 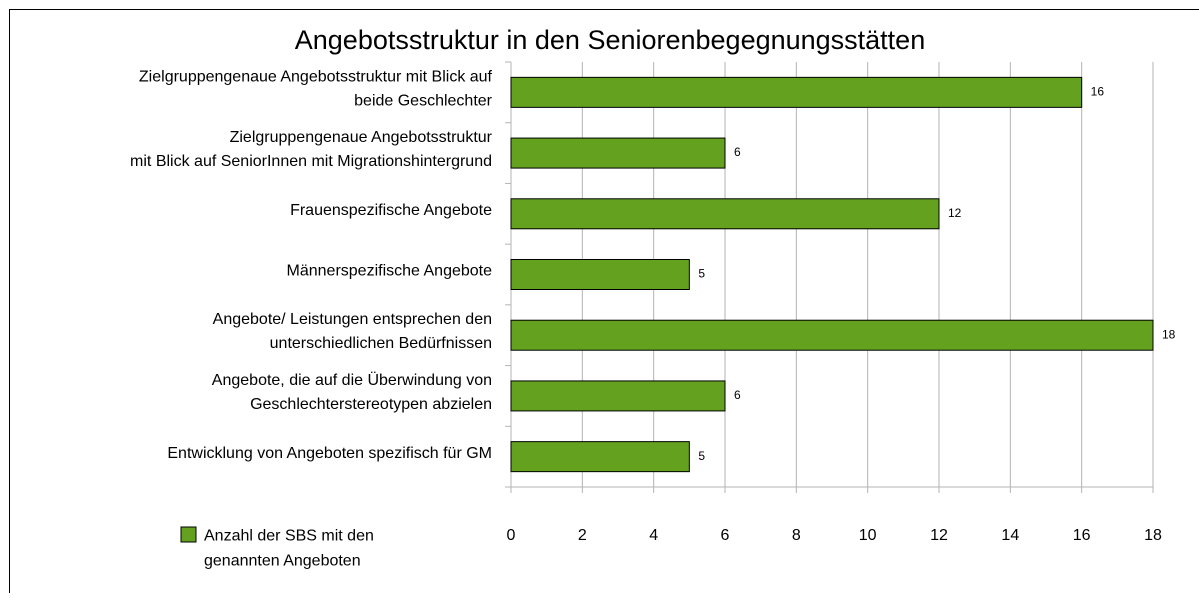 What do you see at coordinates (868, 535) in the screenshot?
I see `x-tick-label: 10` at bounding box center [868, 535].